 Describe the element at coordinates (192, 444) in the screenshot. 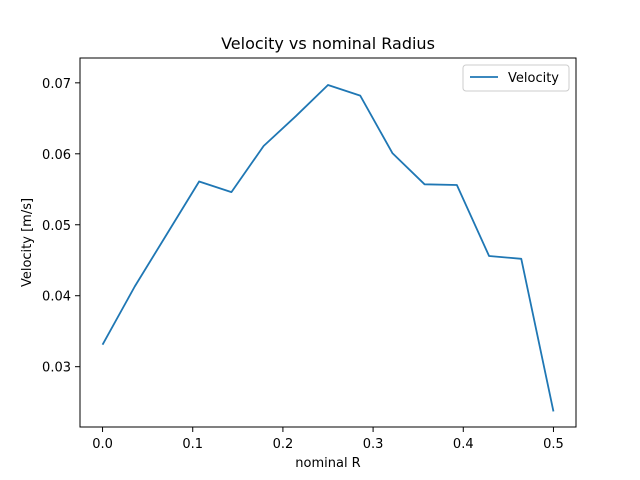

I see `x-tick-label: 0.1` at that location.